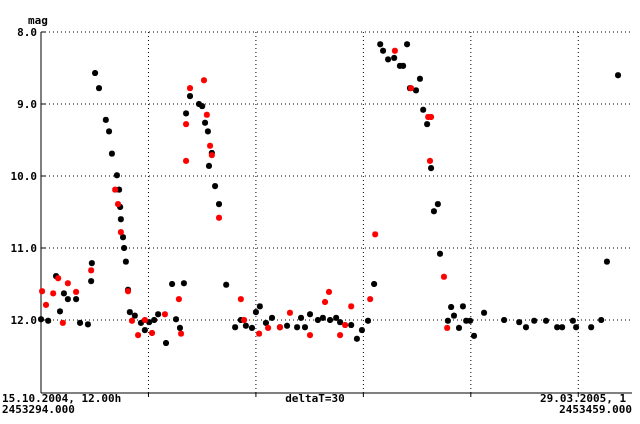  Describe the element at coordinates (38, 409) in the screenshot. I see `x-start-jd: 2453294.000` at that location.